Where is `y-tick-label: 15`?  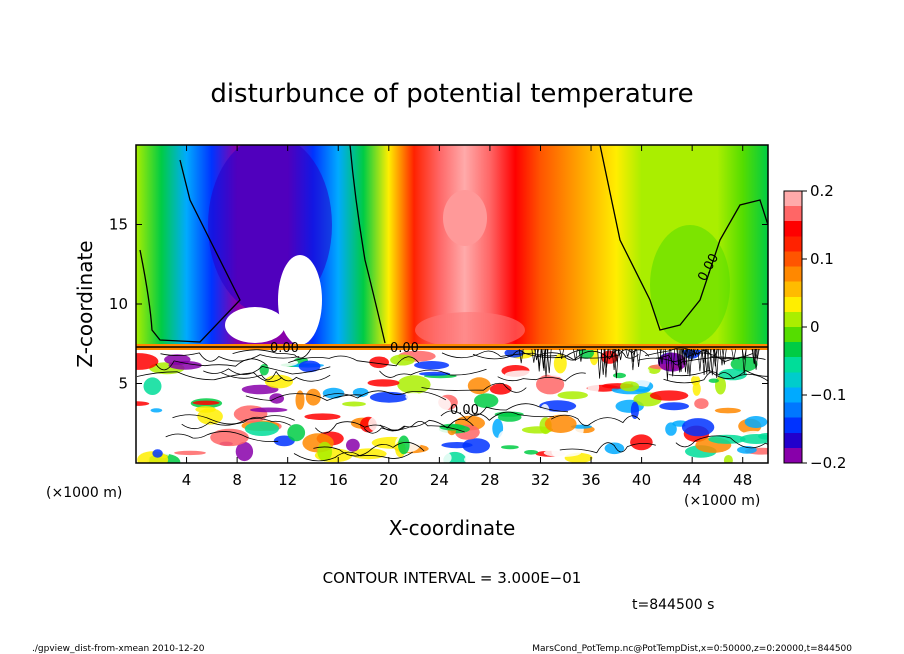 y-tick-label: 15 is located at coordinates (118, 225).